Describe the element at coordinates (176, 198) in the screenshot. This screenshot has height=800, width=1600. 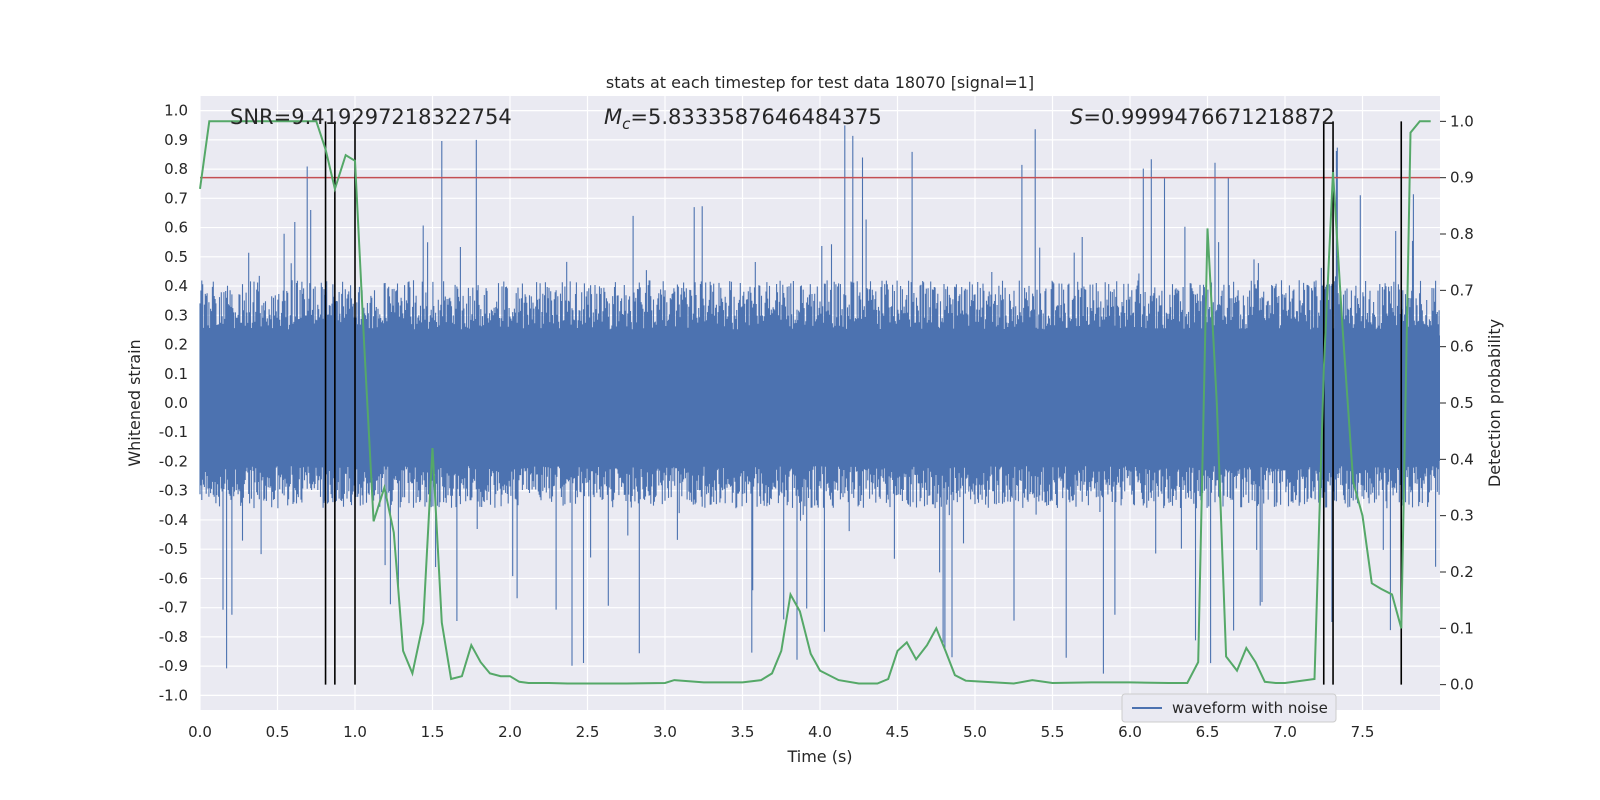
I see `y-tick-label: 0.7` at that location.